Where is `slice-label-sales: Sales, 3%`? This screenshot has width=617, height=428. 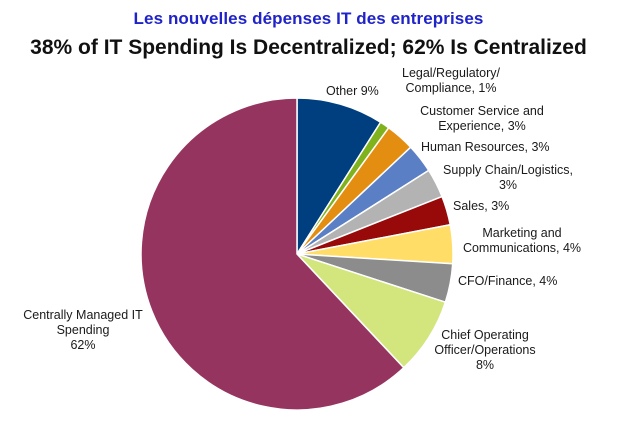
slice-label-sales: Sales, 3% is located at coordinates (481, 206).